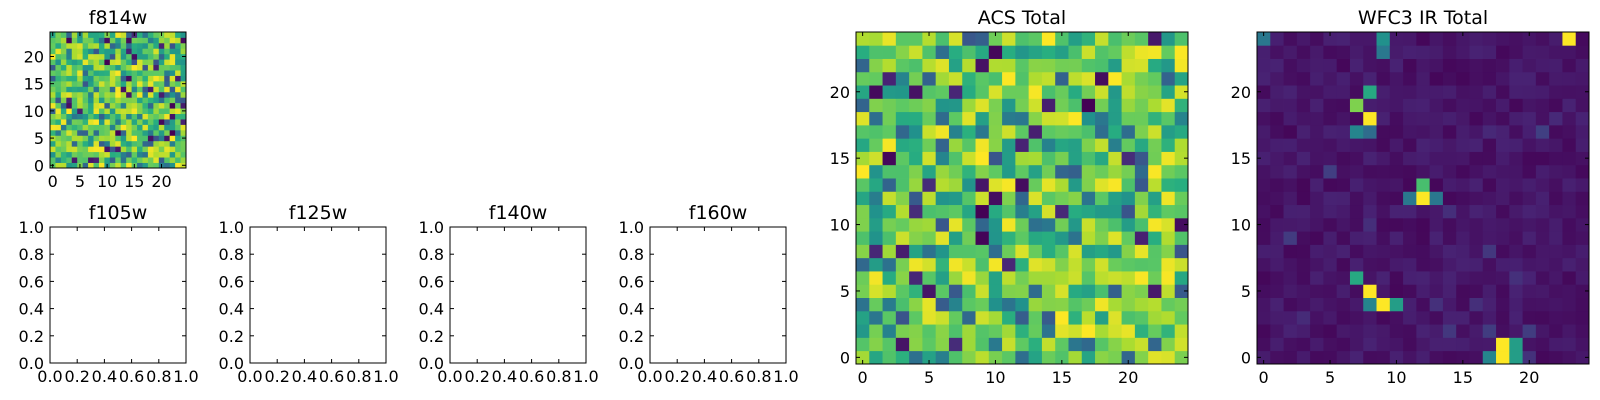 The width and height of the screenshot is (1600, 400). What do you see at coordinates (431, 281) in the screenshot?
I see `y-tick-label: 0.6` at bounding box center [431, 281].